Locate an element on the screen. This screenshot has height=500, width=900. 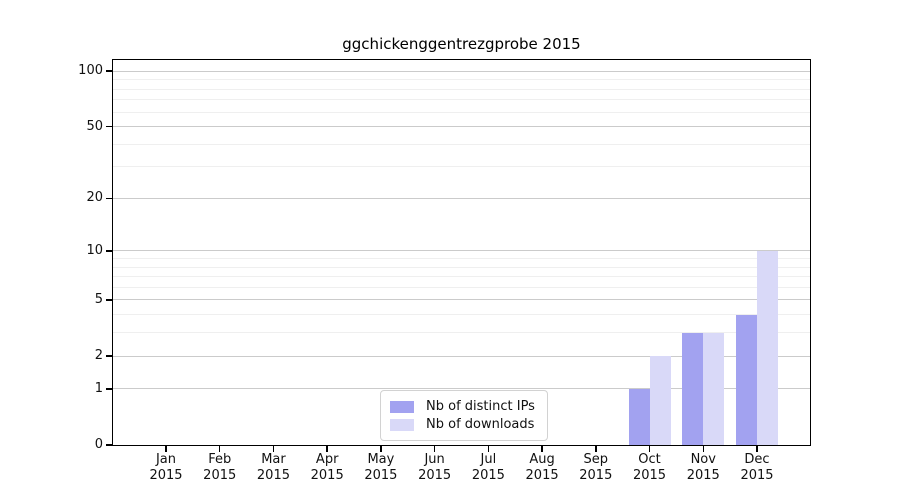
x-tick-label: Mar 2015 is located at coordinates (273, 467).